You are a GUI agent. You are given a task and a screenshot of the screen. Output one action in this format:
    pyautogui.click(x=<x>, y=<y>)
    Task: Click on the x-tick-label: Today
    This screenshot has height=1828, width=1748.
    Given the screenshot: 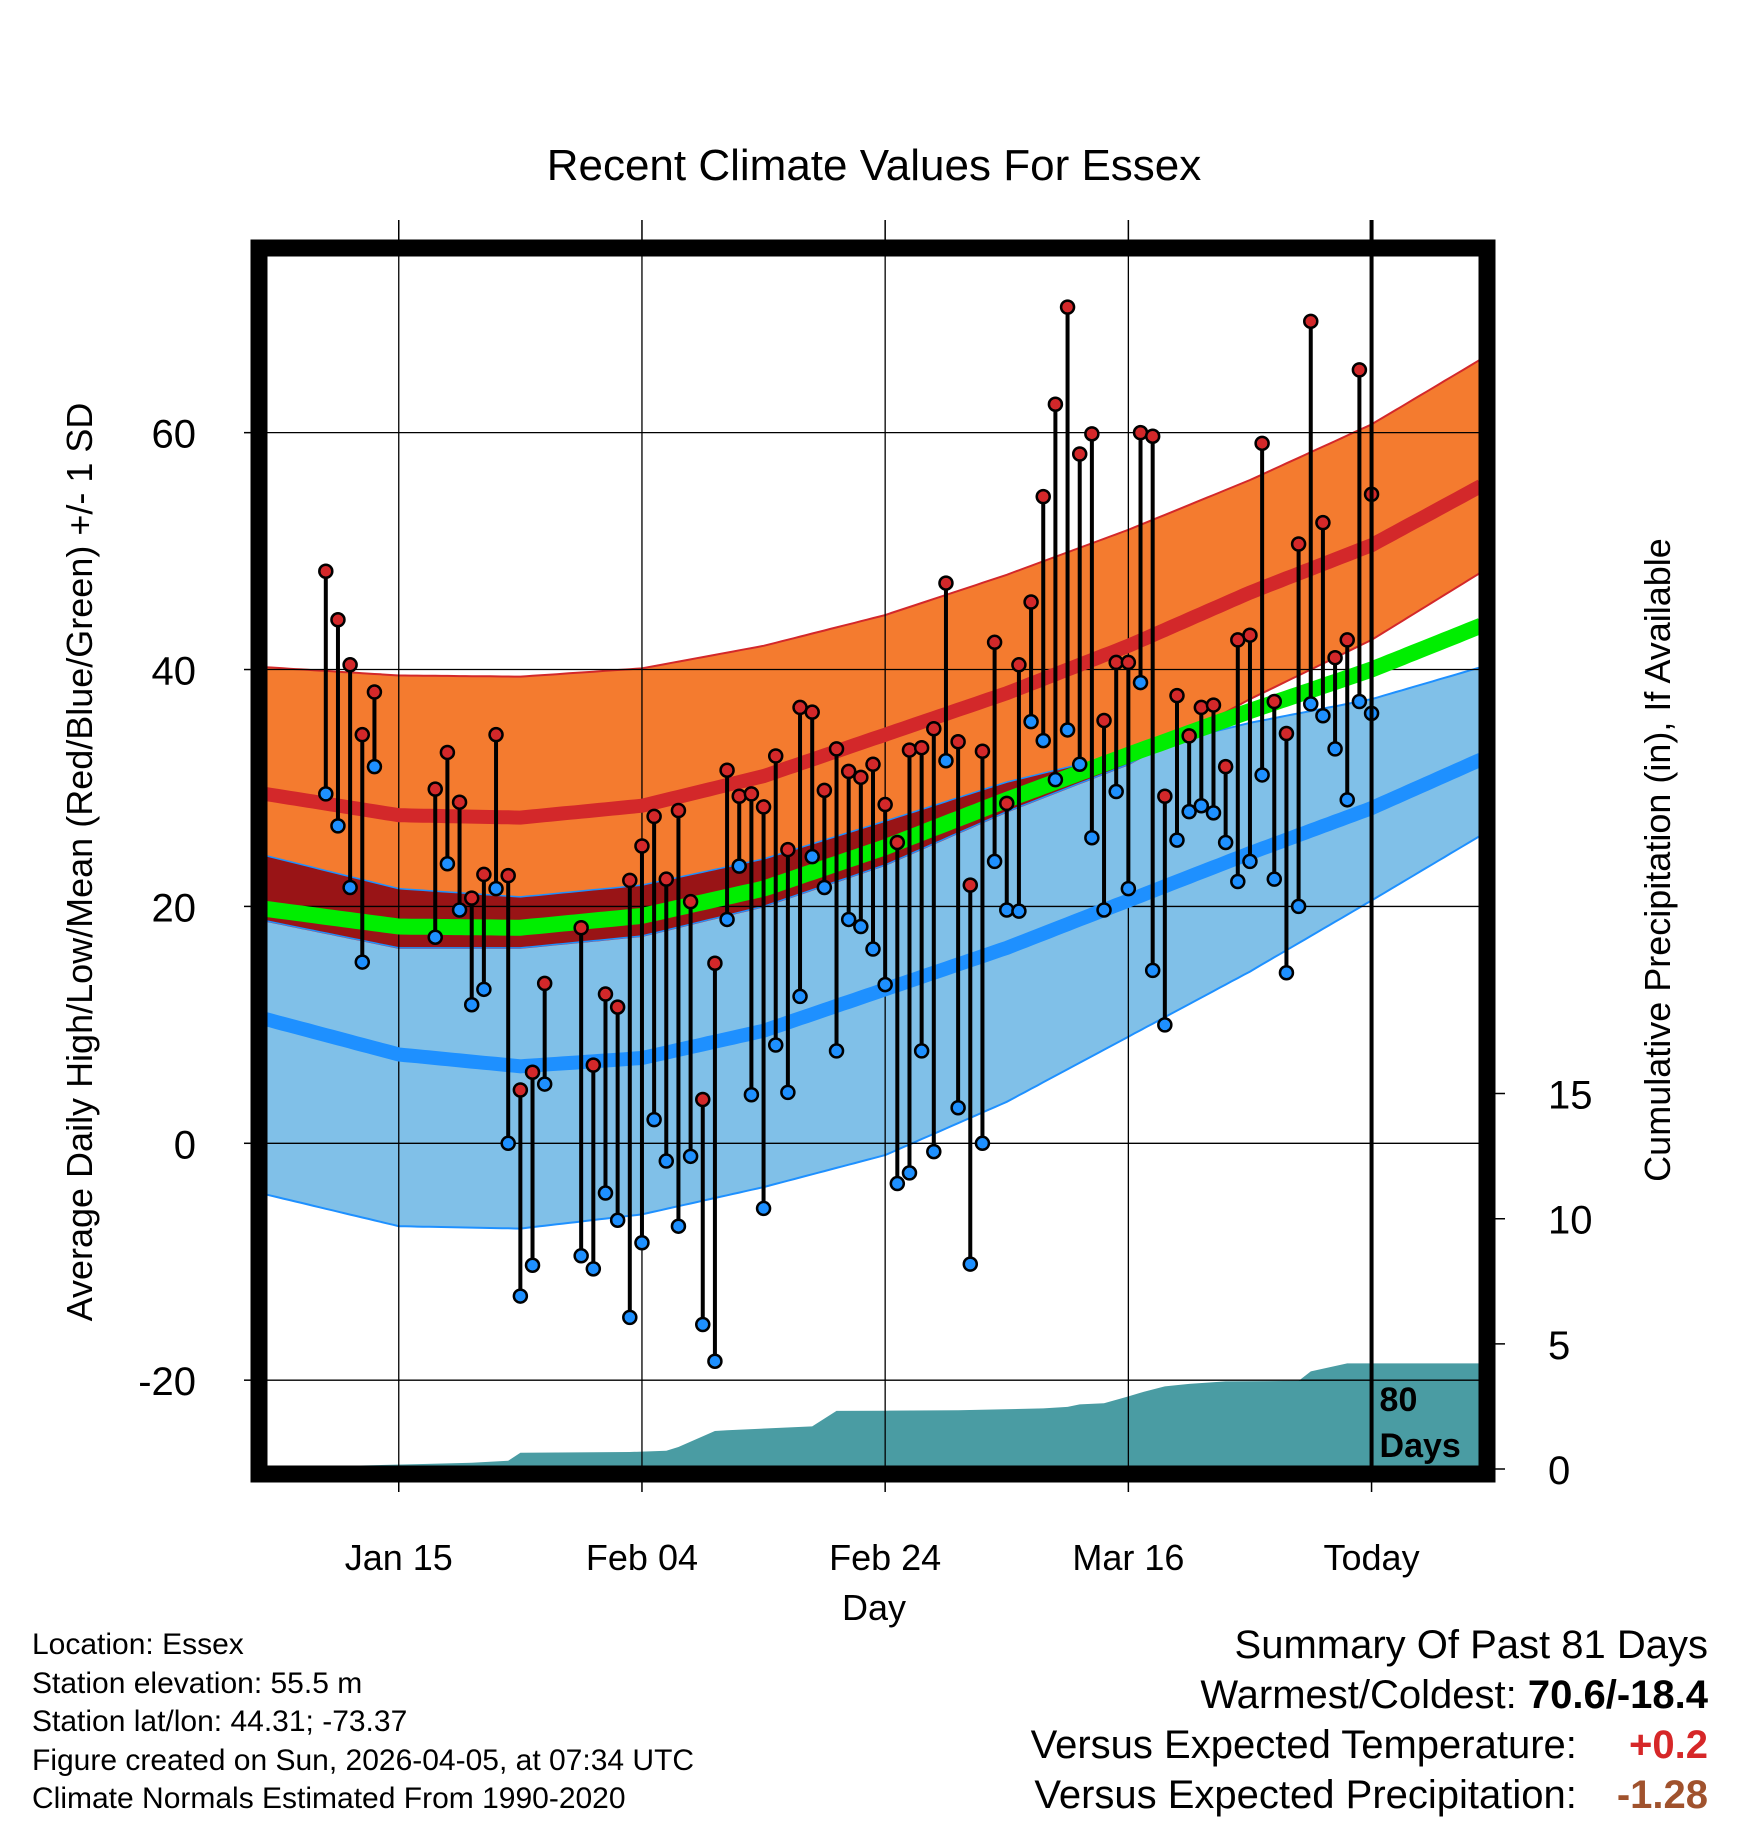 What is the action you would take?
    pyautogui.click(x=1372, y=1557)
    